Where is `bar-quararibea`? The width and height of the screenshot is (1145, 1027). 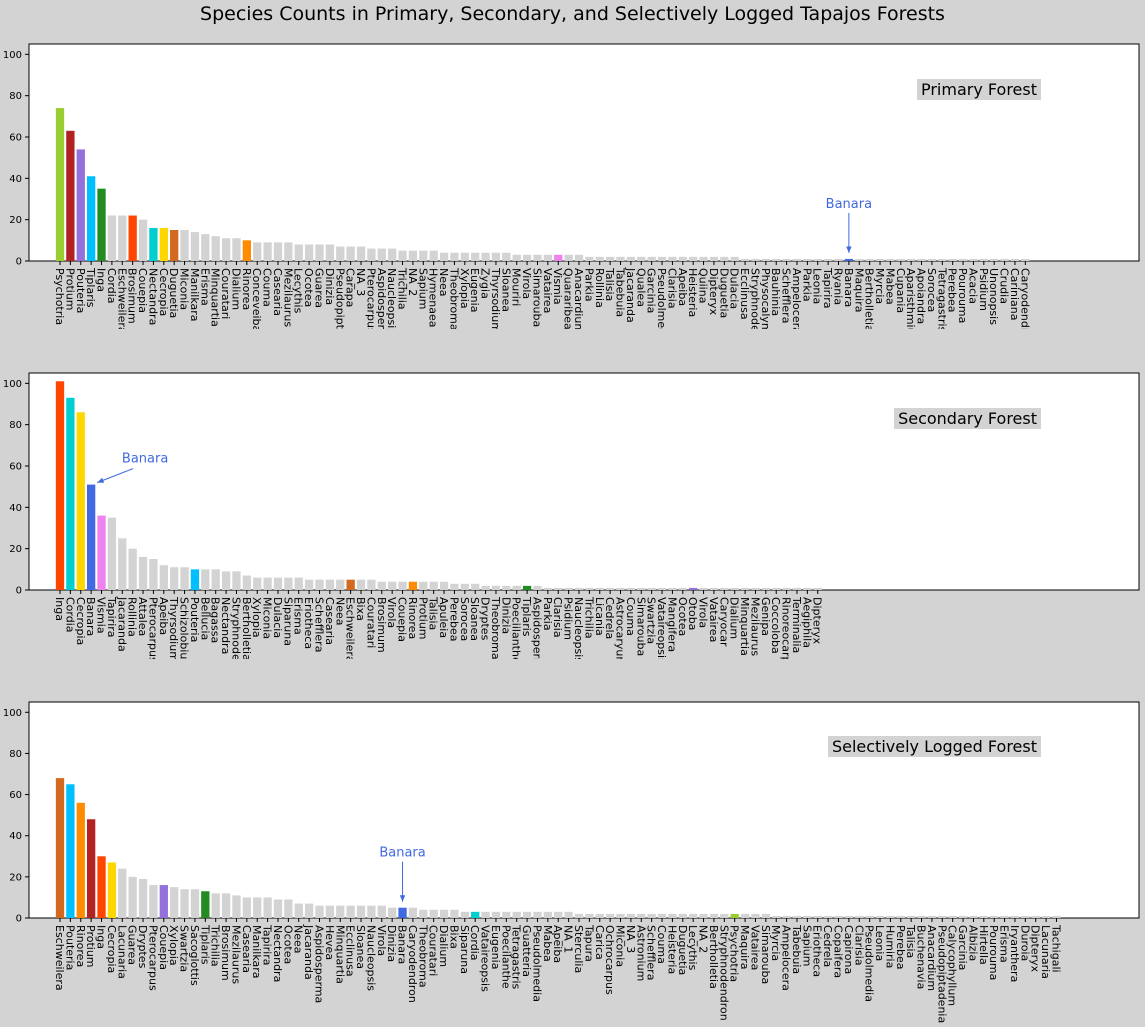
bar-quararibea is located at coordinates (568, 257).